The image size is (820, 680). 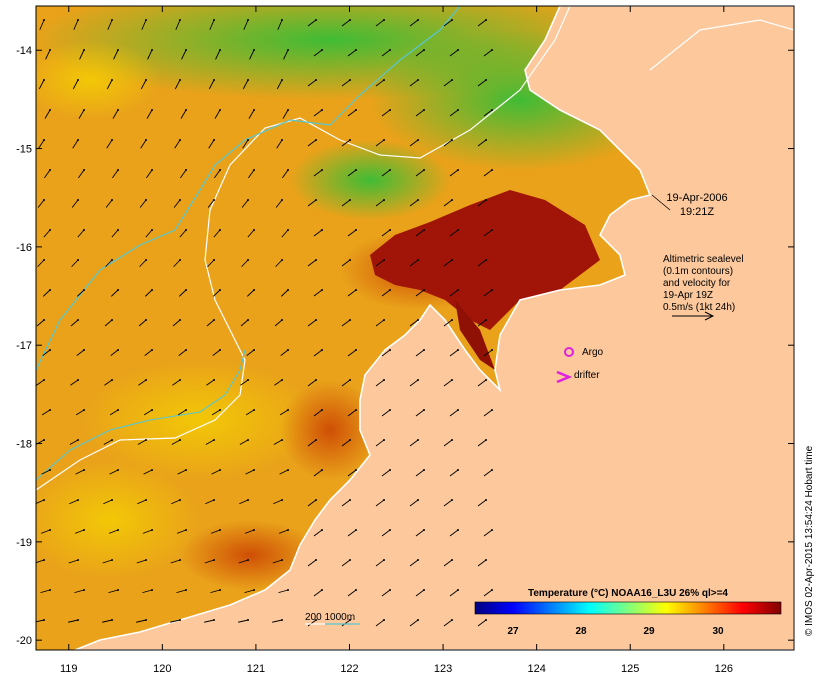 I want to click on lon-tick-label: 122, so click(x=349, y=669).